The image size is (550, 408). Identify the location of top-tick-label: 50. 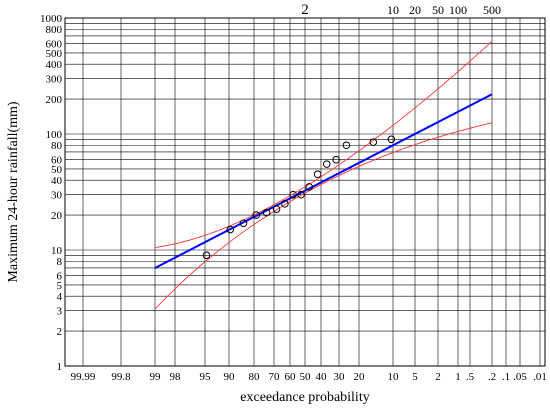
(438, 10).